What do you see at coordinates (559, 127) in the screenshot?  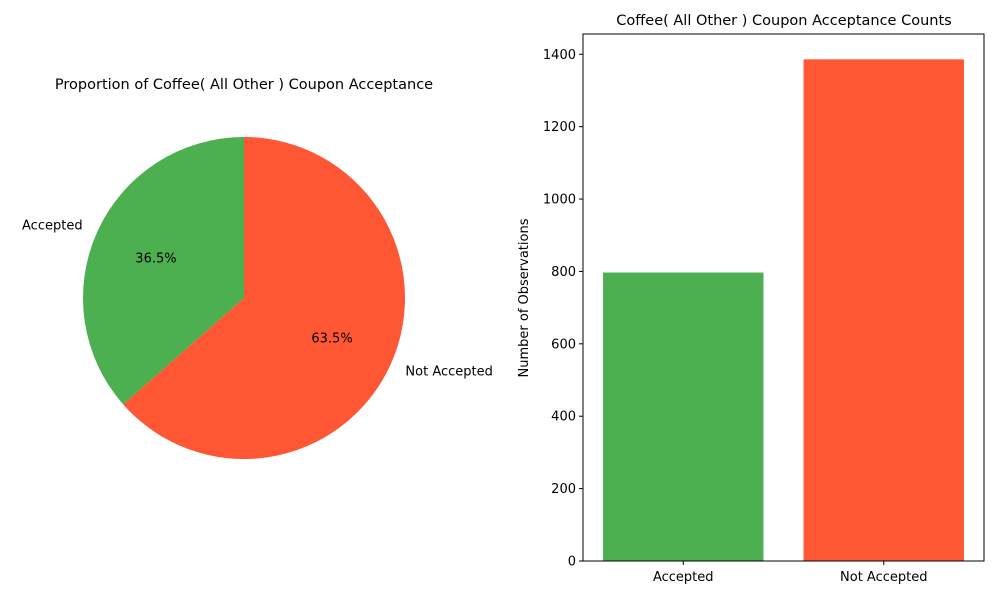 I see `y-tick-label: 1200` at bounding box center [559, 127].